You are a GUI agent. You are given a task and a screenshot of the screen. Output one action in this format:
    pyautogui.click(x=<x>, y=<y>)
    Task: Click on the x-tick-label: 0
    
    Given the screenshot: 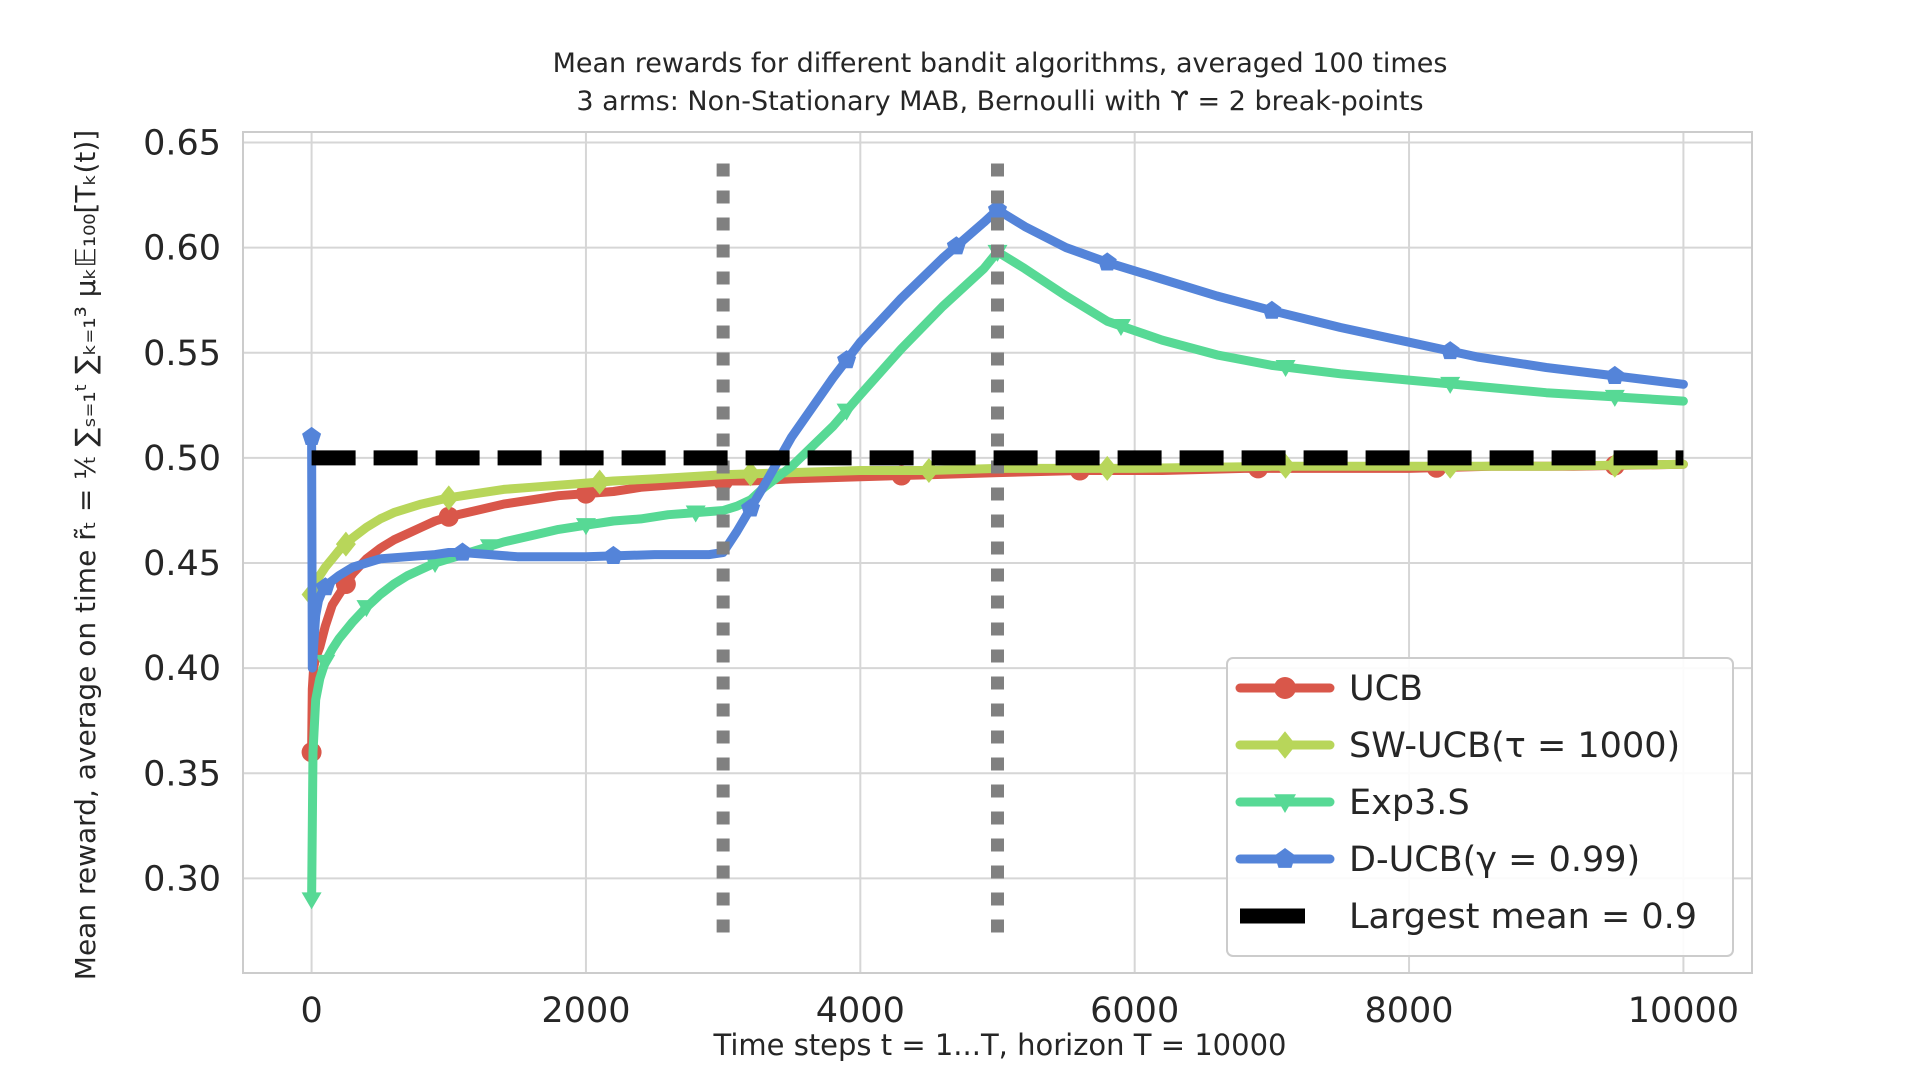 What is the action you would take?
    pyautogui.click(x=311, y=1011)
    